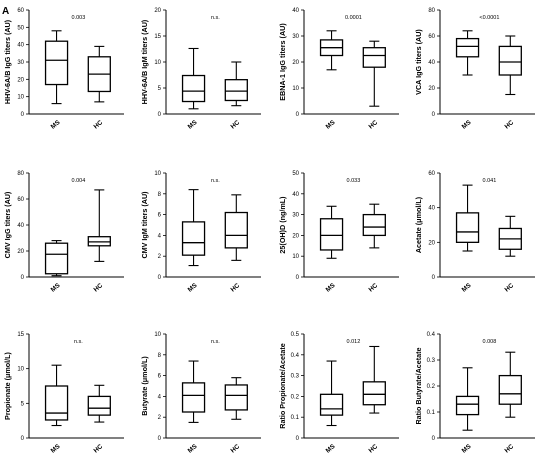 The image size is (550, 469). I want to click on chart-7-ytick-label-3: 30, so click(295, 216).